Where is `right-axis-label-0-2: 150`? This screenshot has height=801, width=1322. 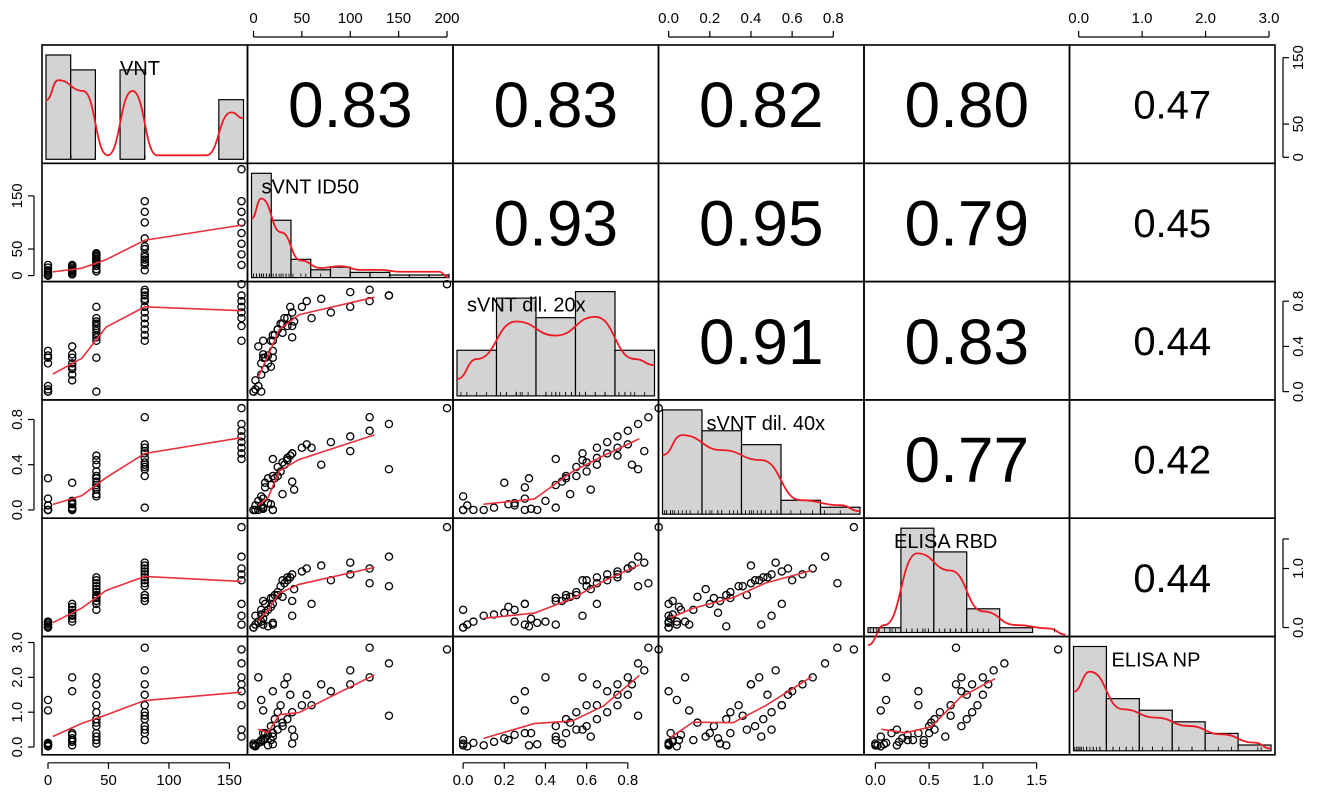
right-axis-label-0-2: 150 is located at coordinates (1298, 57).